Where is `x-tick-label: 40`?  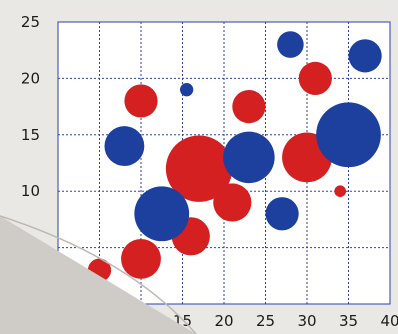 x-tick-label: 40 is located at coordinates (389, 321).